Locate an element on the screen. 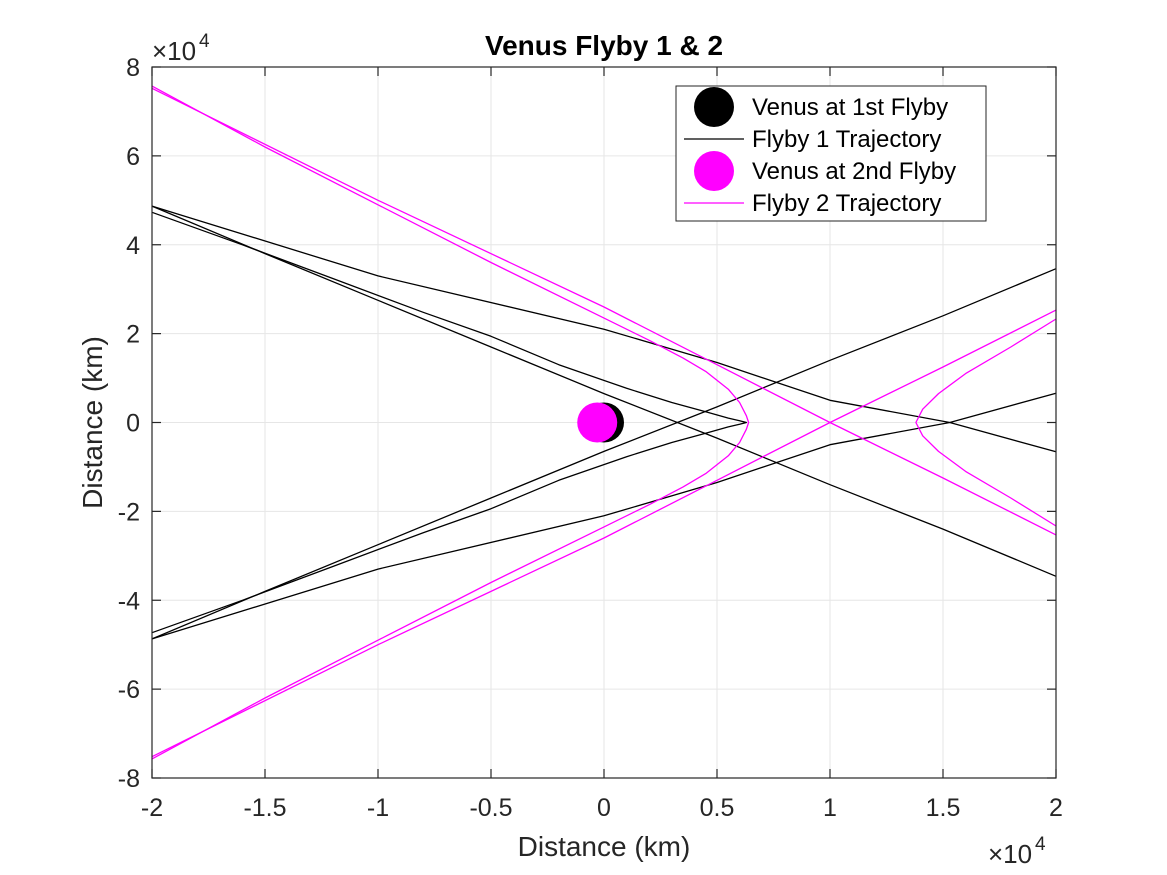 This screenshot has height=875, width=1167. x-exponent-power: 4 is located at coordinates (1040, 844).